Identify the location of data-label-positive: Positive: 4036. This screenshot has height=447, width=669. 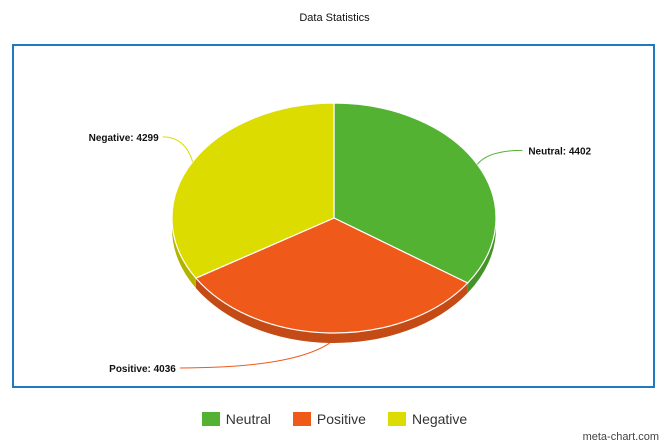
(142, 369).